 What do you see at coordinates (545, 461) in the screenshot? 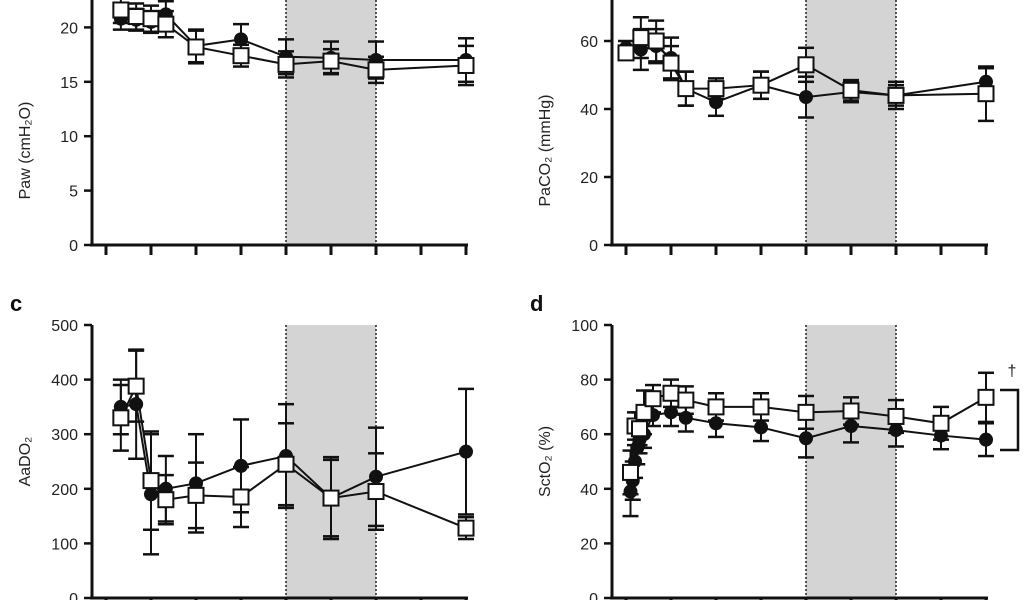
I see `y-axis-label: SctO₂ (%)` at bounding box center [545, 461].